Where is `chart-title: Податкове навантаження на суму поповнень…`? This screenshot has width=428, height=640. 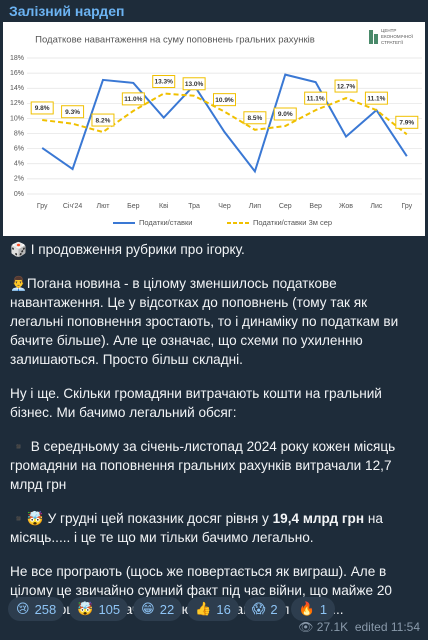 chart-title: Податкове навантаження на суму поповнень… is located at coordinates (175, 40).